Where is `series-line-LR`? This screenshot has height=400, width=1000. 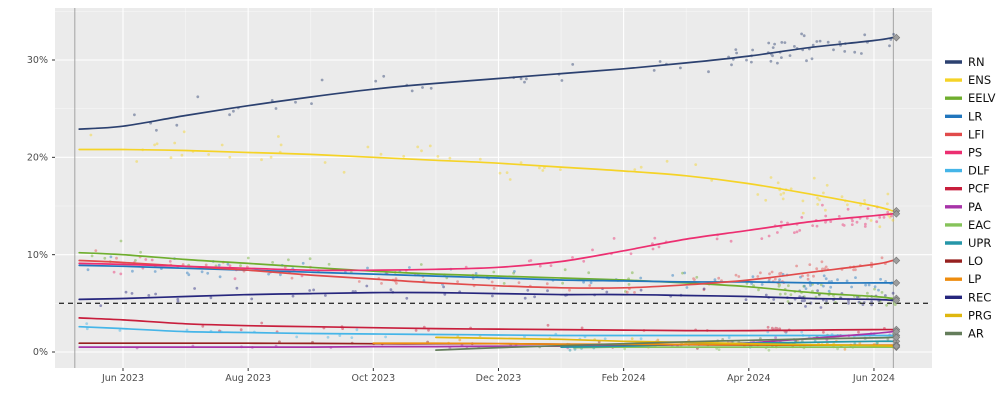
series-line-LR is located at coordinates (486, 274).